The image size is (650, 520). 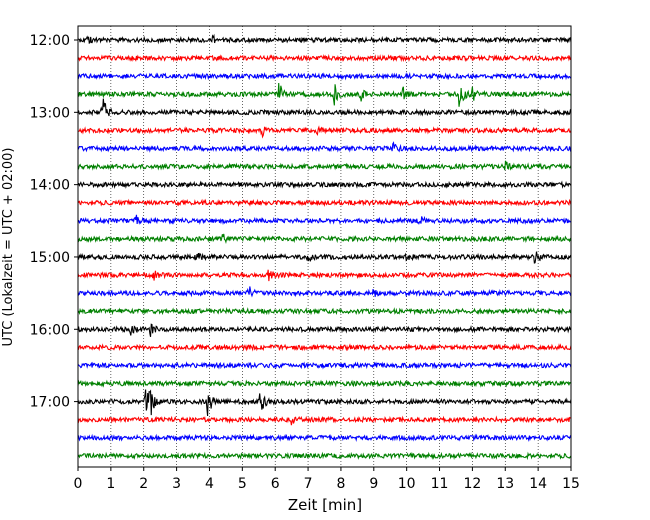 I want to click on x-tick-label: 9, so click(x=373, y=484).